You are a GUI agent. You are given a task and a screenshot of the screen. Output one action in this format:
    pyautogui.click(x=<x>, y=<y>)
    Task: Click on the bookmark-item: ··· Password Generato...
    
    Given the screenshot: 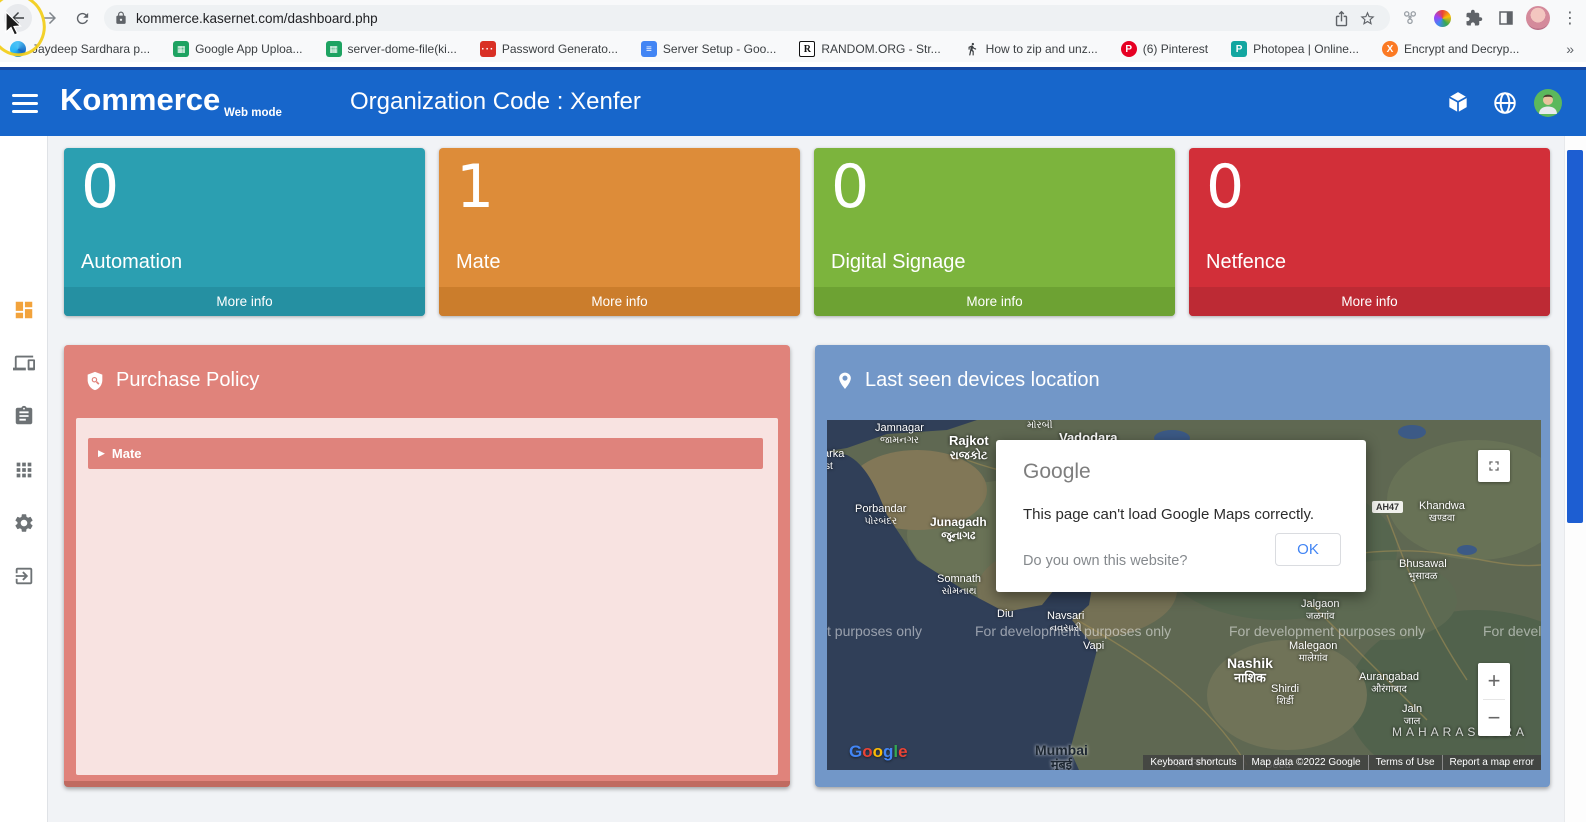 What is the action you would take?
    pyautogui.click(x=548, y=49)
    